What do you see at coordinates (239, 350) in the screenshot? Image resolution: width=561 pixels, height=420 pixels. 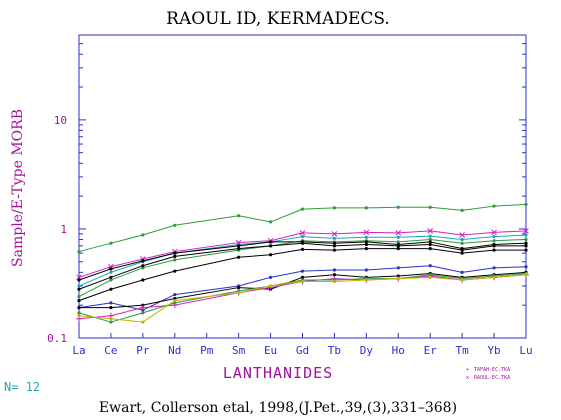 I see `x-tick-label: Sm` at bounding box center [239, 350].